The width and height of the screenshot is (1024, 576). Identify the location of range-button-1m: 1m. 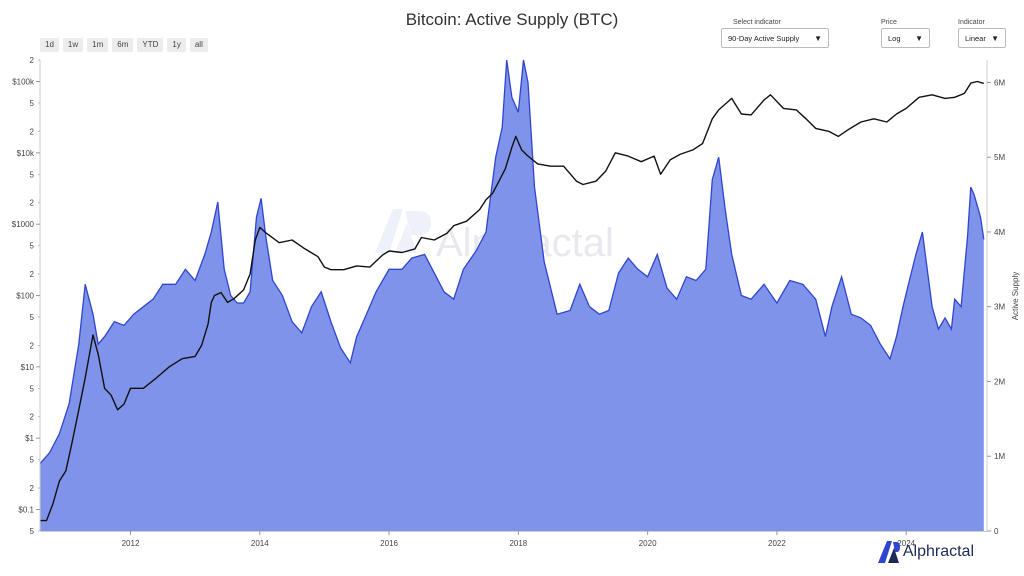
(98, 45).